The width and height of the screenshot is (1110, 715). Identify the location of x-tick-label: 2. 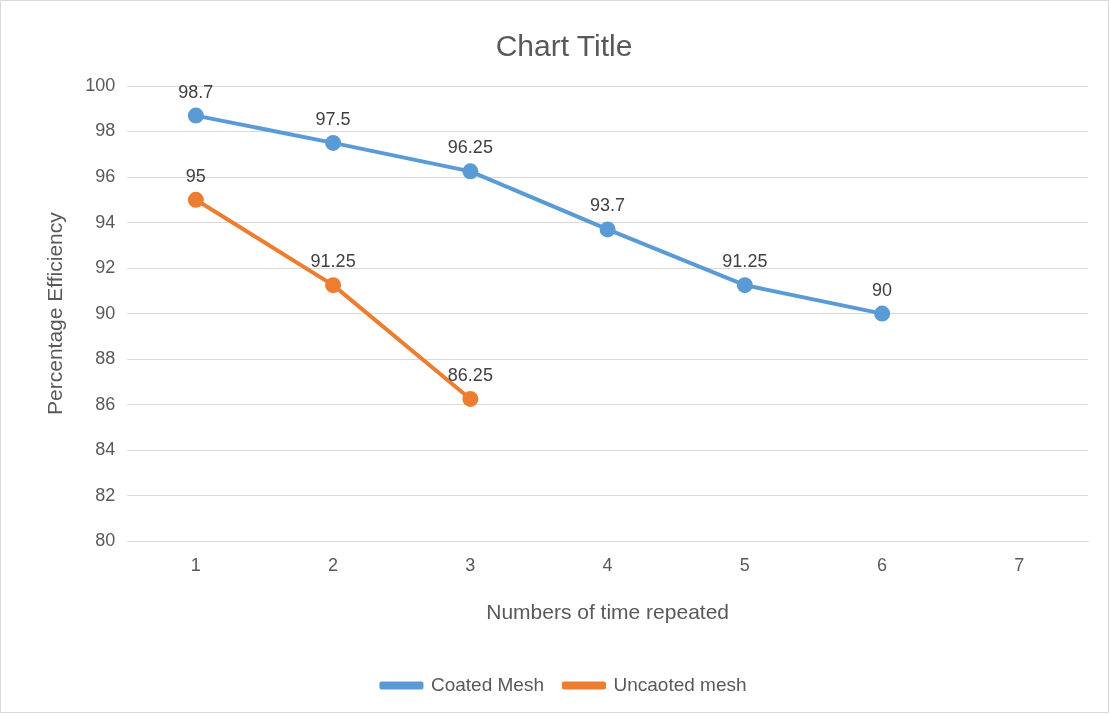
(333, 564).